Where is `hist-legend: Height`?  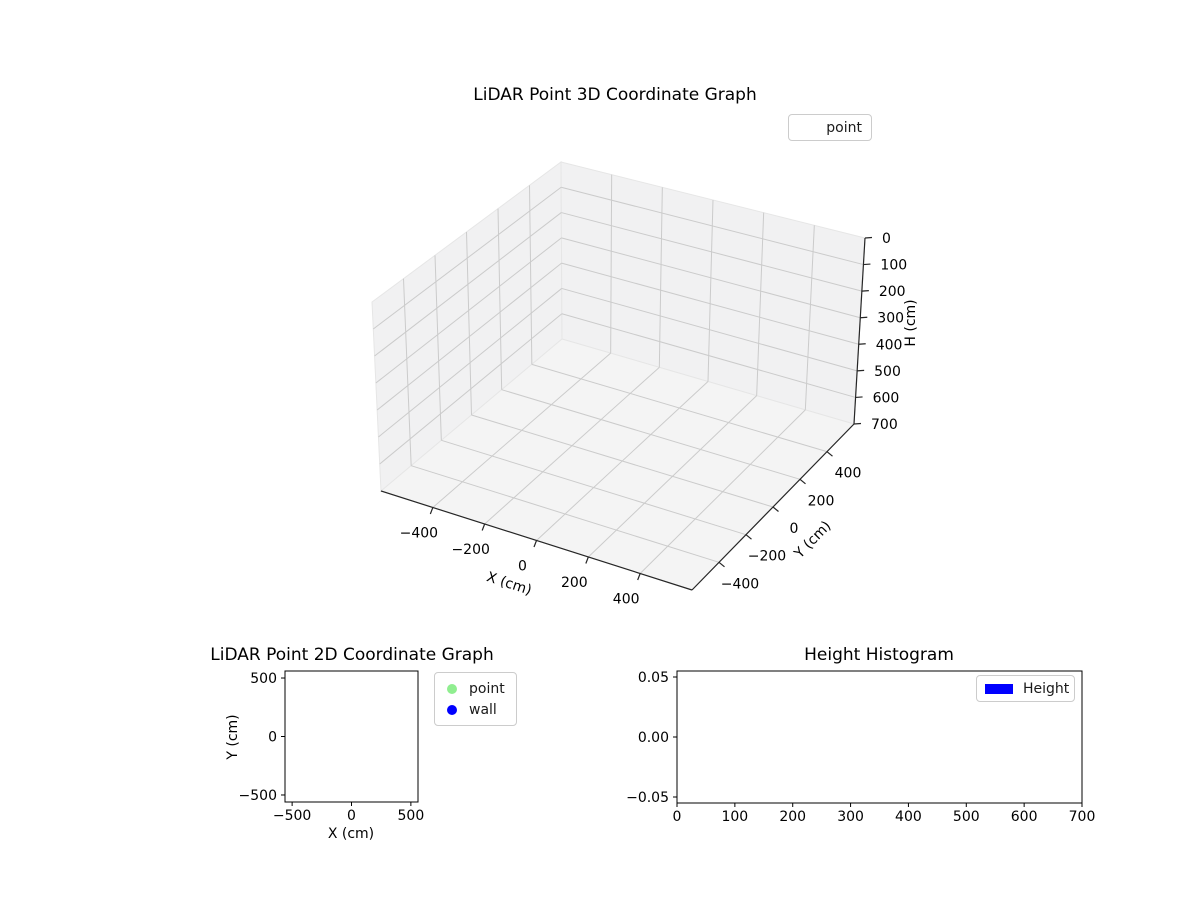 hist-legend: Height is located at coordinates (1025, 688).